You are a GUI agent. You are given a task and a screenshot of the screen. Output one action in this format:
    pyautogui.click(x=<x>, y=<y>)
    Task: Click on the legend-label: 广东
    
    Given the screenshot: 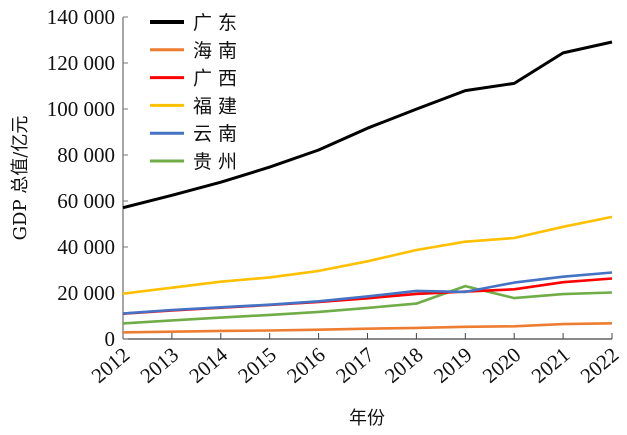 What is the action you would take?
    pyautogui.click(x=218, y=23)
    